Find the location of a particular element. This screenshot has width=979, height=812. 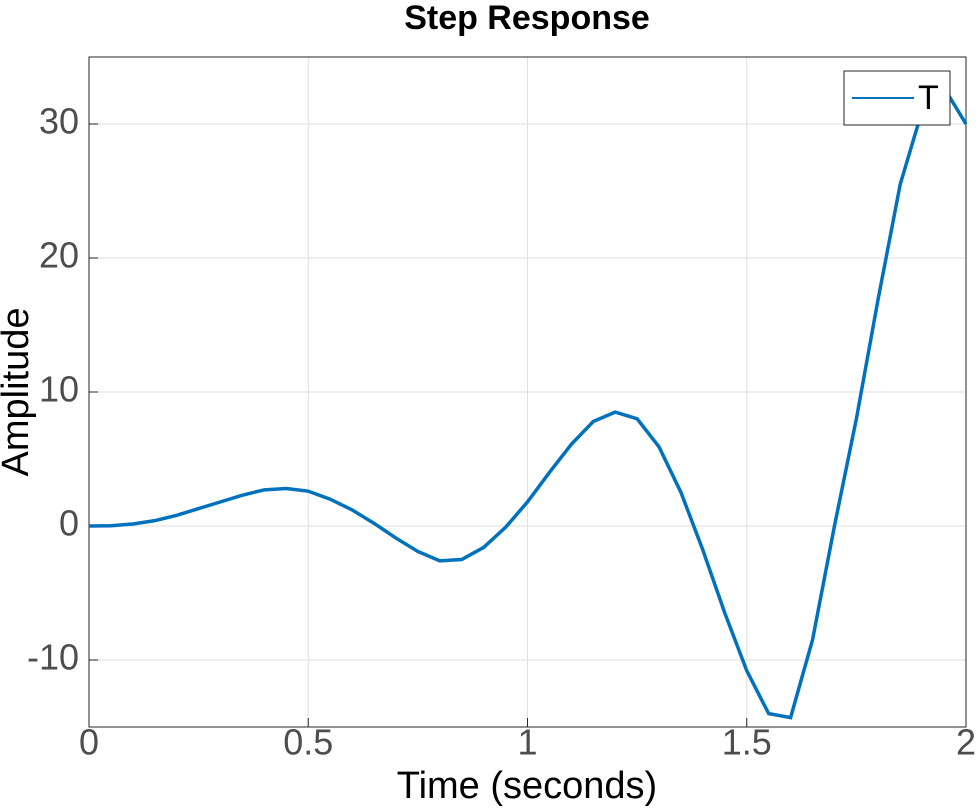

x-tick-label: 0.5 is located at coordinates (308, 742).